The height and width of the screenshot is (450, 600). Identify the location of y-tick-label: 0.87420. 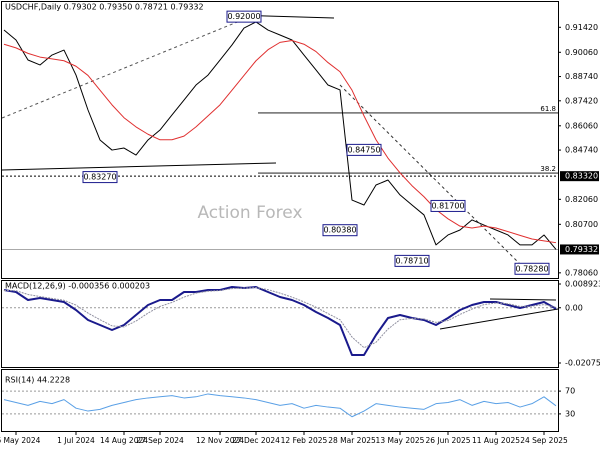
(581, 100).